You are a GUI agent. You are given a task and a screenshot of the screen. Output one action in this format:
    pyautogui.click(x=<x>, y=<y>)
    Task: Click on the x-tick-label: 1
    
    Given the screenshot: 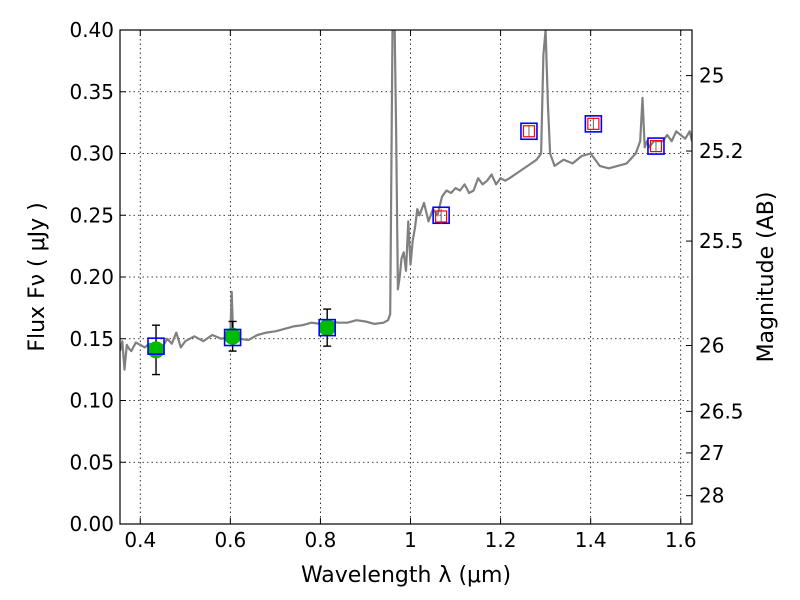 What is the action you would take?
    pyautogui.click(x=410, y=540)
    